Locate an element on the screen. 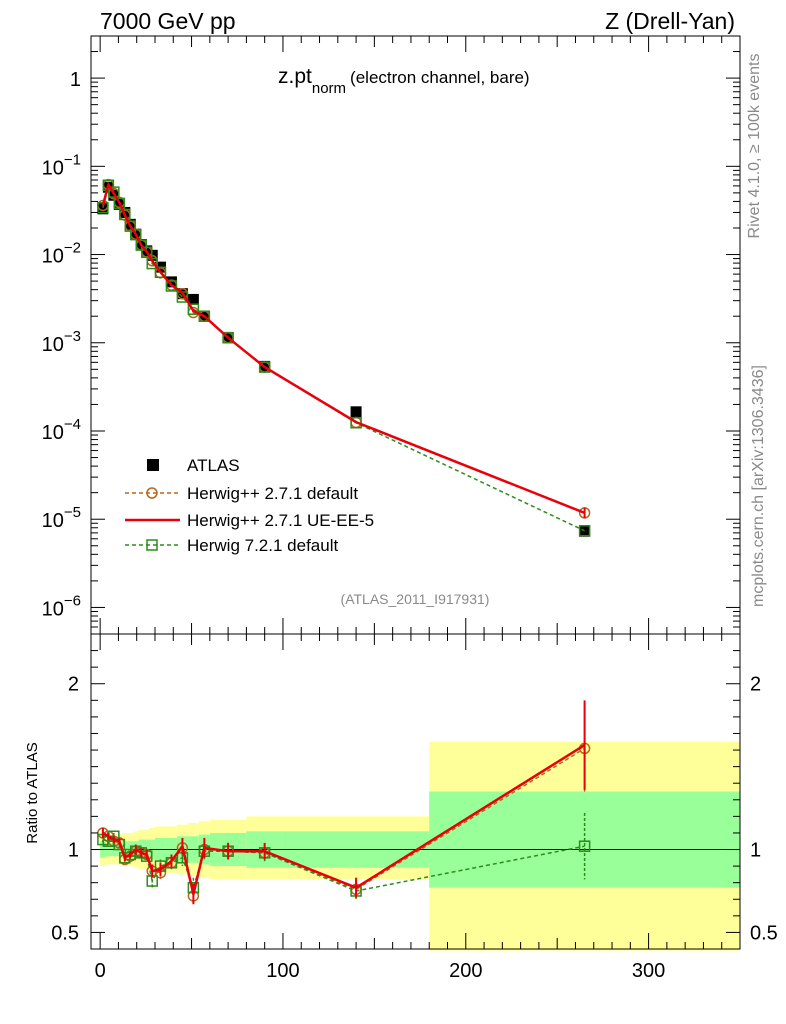 The width and height of the screenshot is (786, 1024). x-tick-label: 100 is located at coordinates (282, 971).